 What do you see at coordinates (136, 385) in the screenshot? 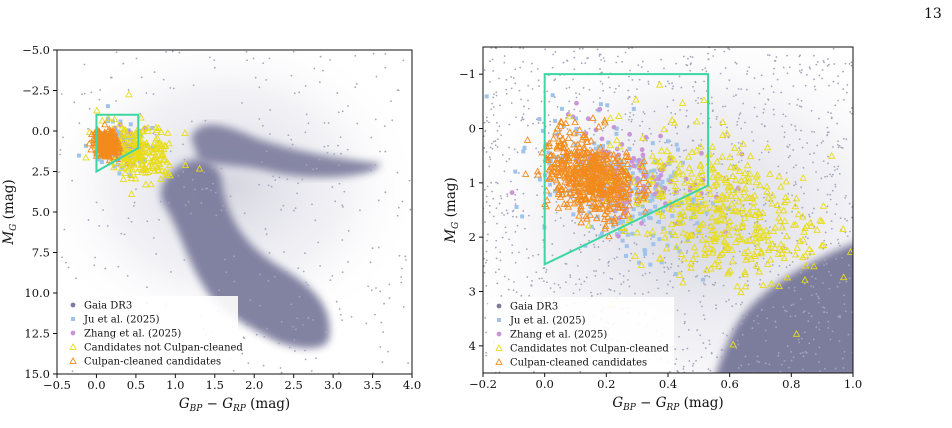
I see `x-tick-label: 0.5` at bounding box center [136, 385].